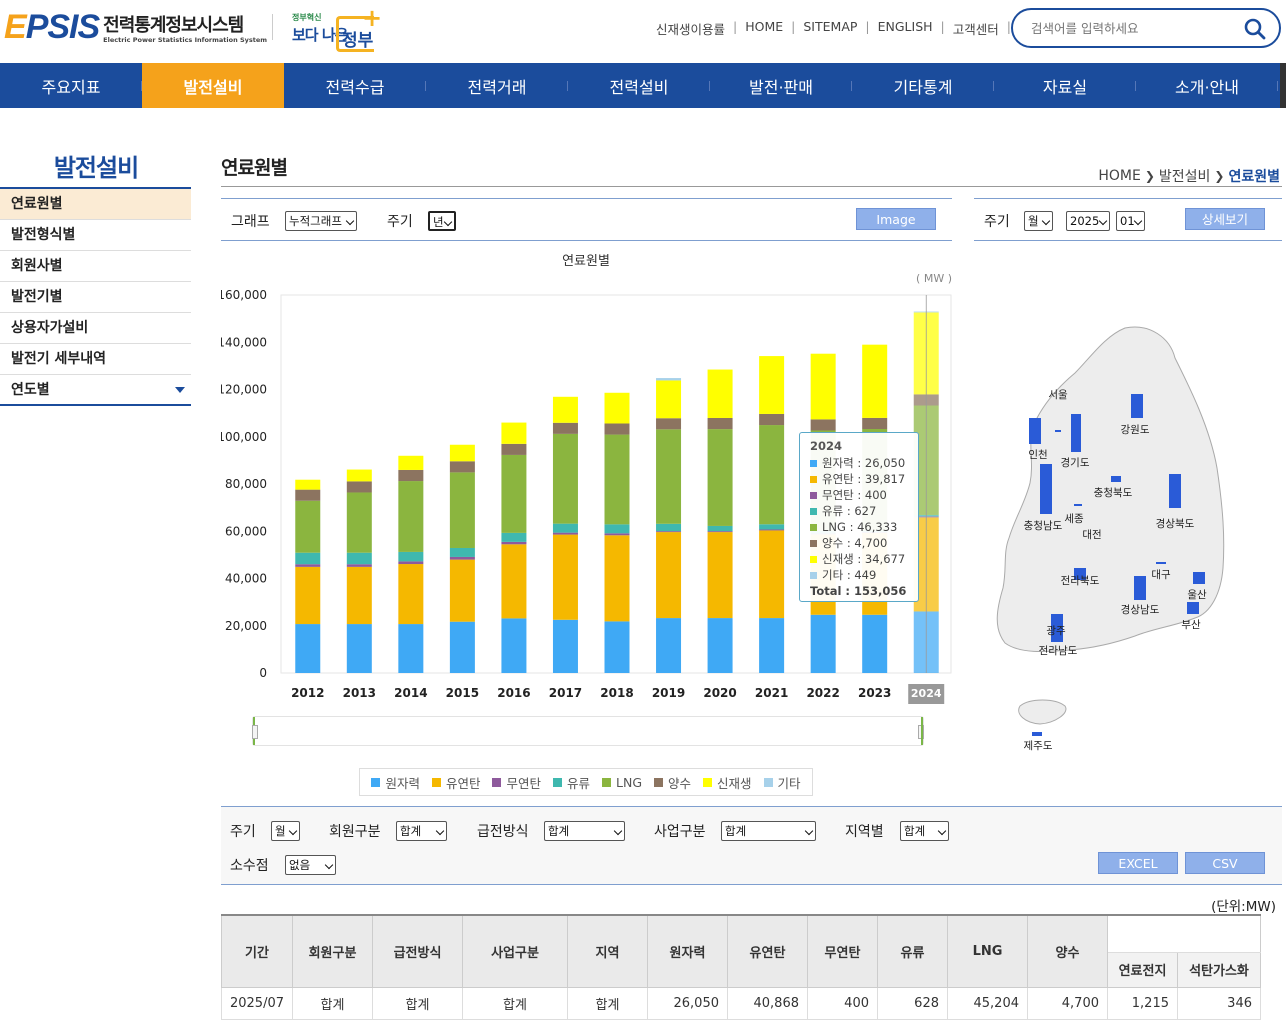  What do you see at coordinates (516, 782) in the screenshot?
I see `legend-item: 무연탄` at bounding box center [516, 782].